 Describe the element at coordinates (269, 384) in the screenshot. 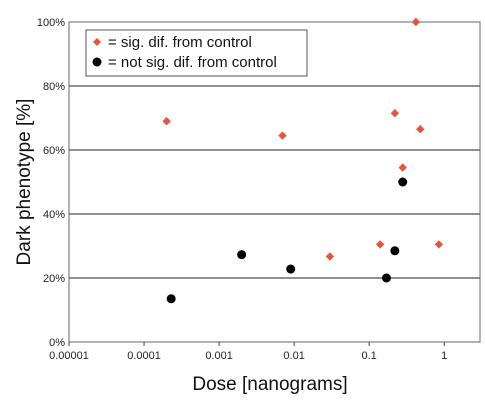

I see `x-axis-title: Dose [nanograms]` at that location.